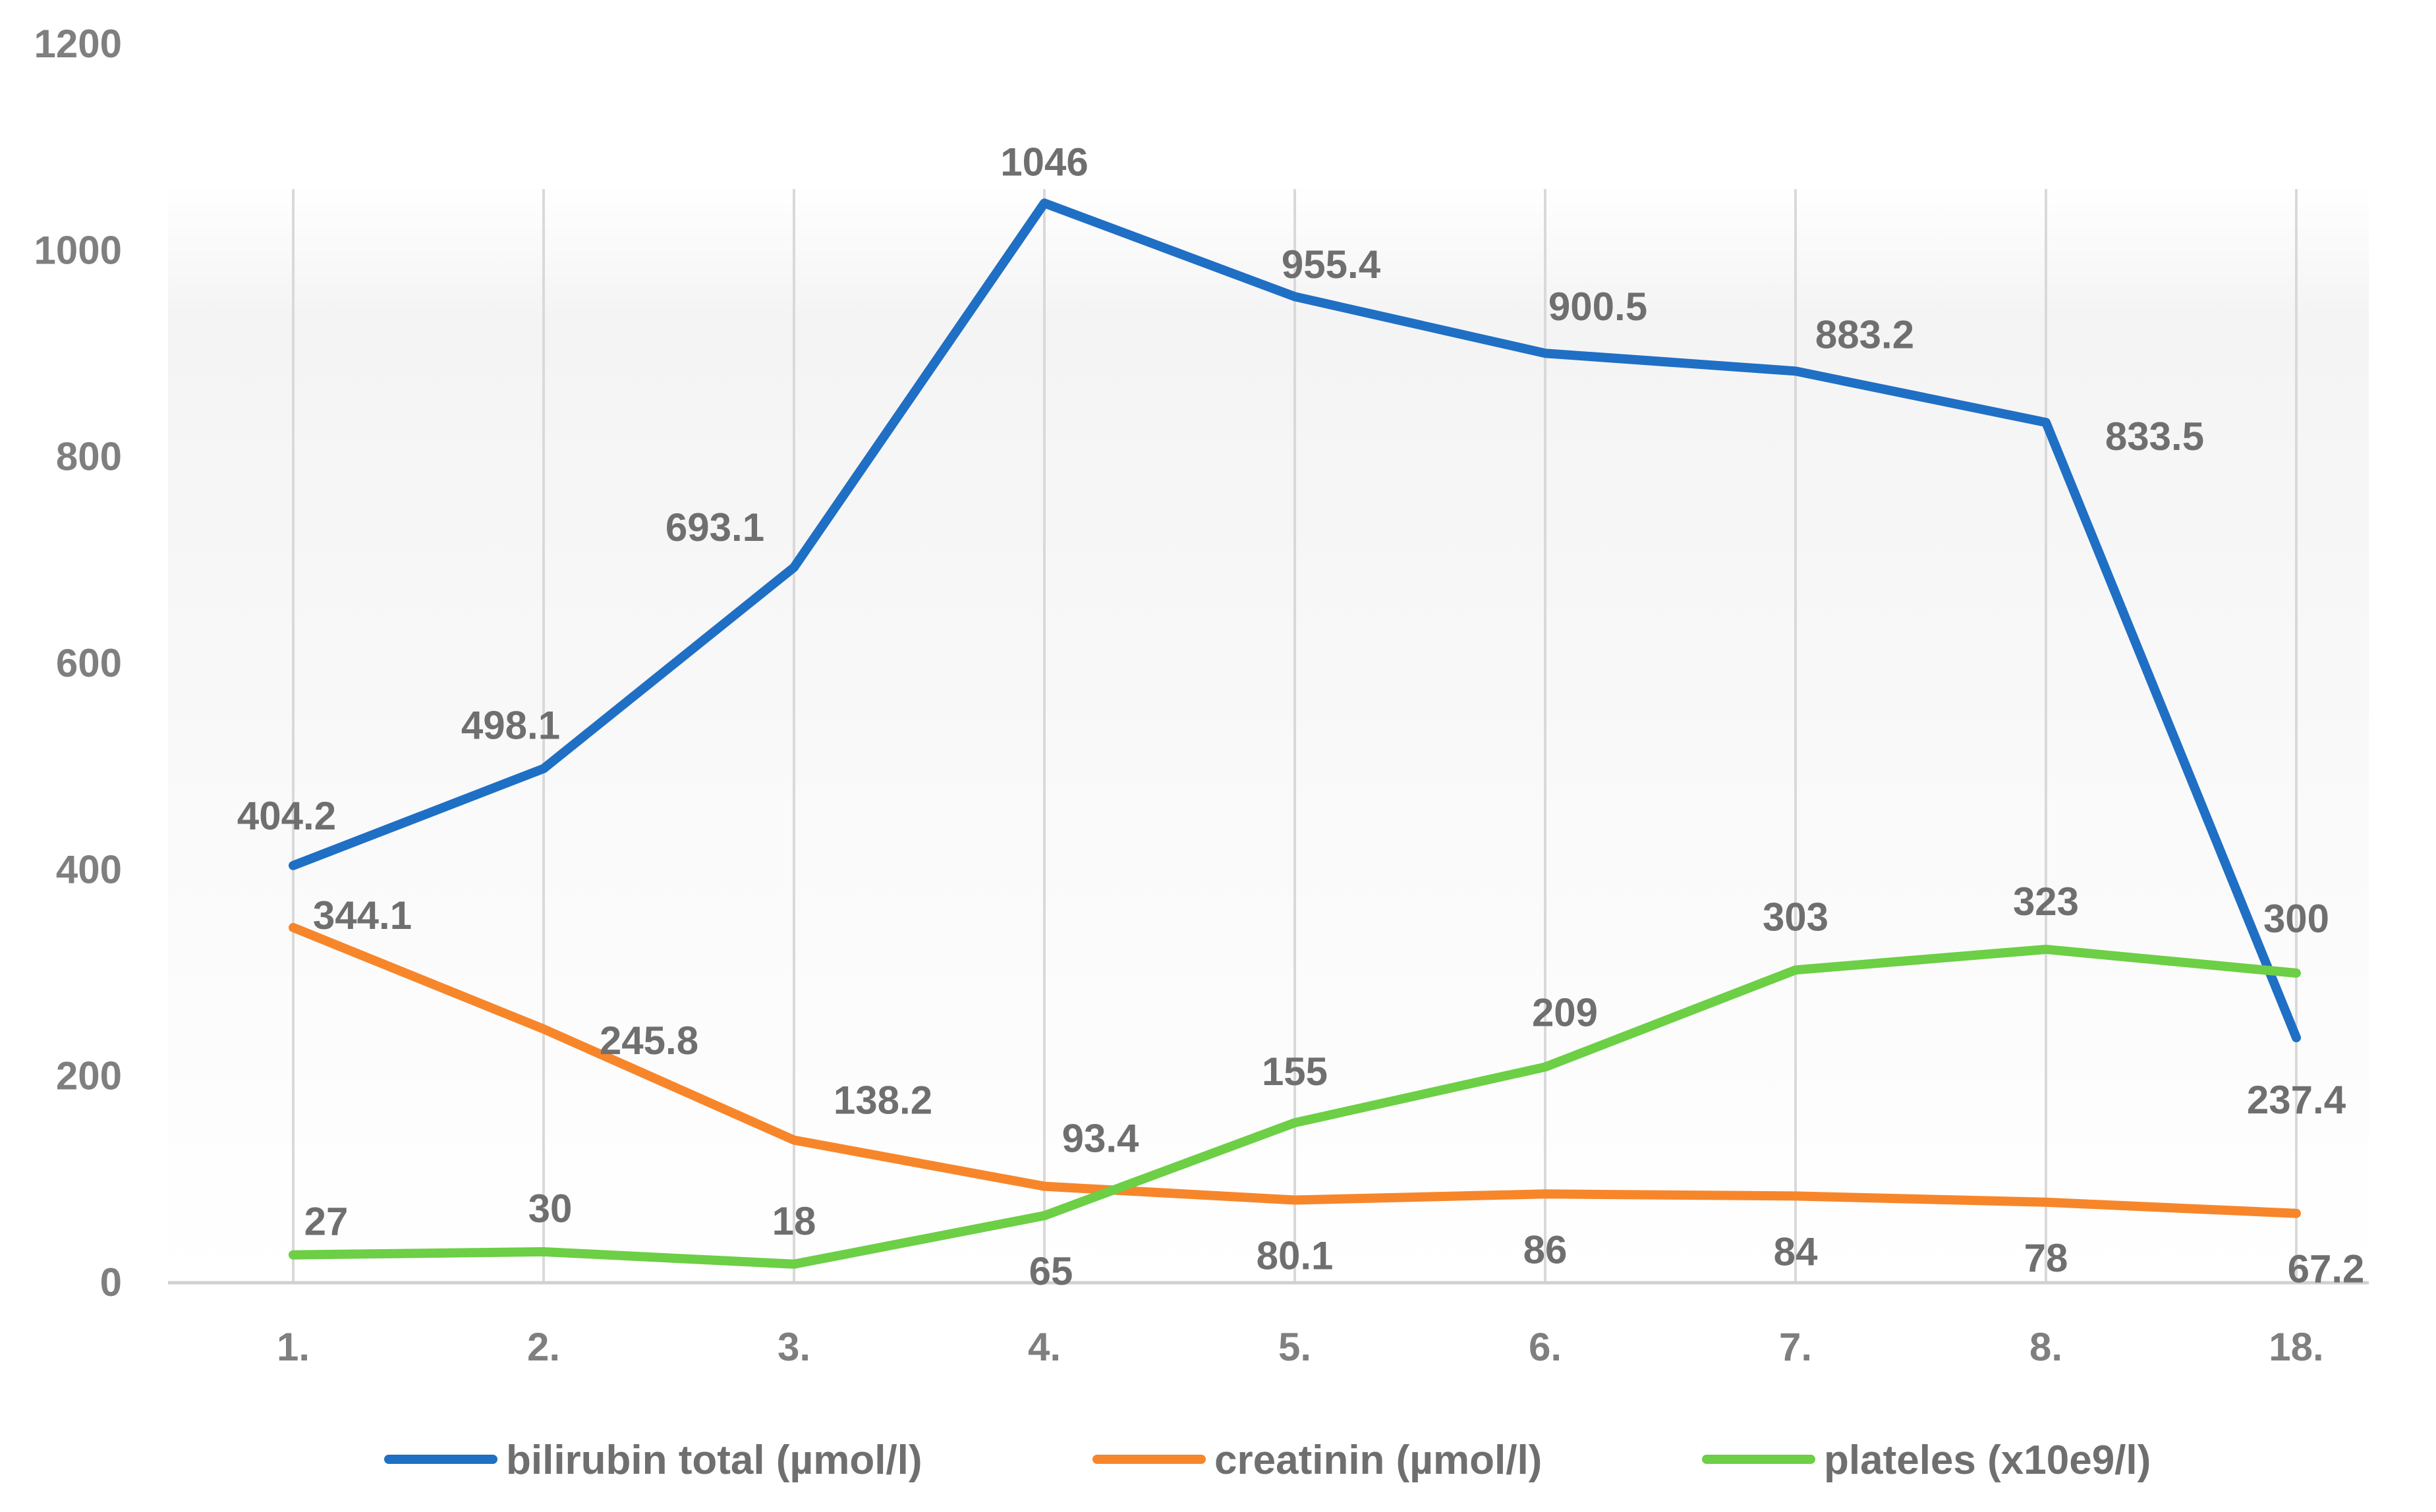 The height and width of the screenshot is (1512, 2436). What do you see at coordinates (714, 1460) in the screenshot?
I see `legend-label: bilirubin total (µmol/l)` at bounding box center [714, 1460].